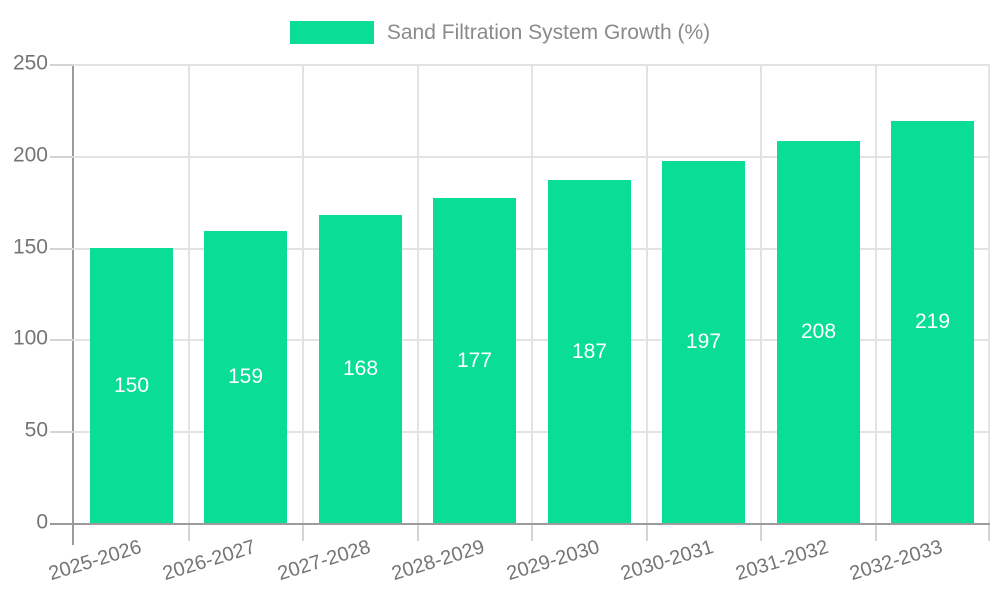 This screenshot has width=1000, height=600. Describe the element at coordinates (42, 522) in the screenshot. I see `y-axis-tick-label: 0` at that location.